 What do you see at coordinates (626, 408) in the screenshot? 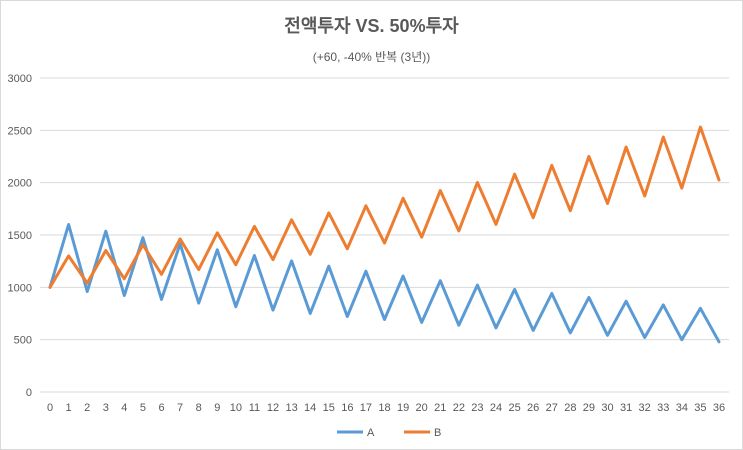
I see `x-tick-label: 31` at bounding box center [626, 408].